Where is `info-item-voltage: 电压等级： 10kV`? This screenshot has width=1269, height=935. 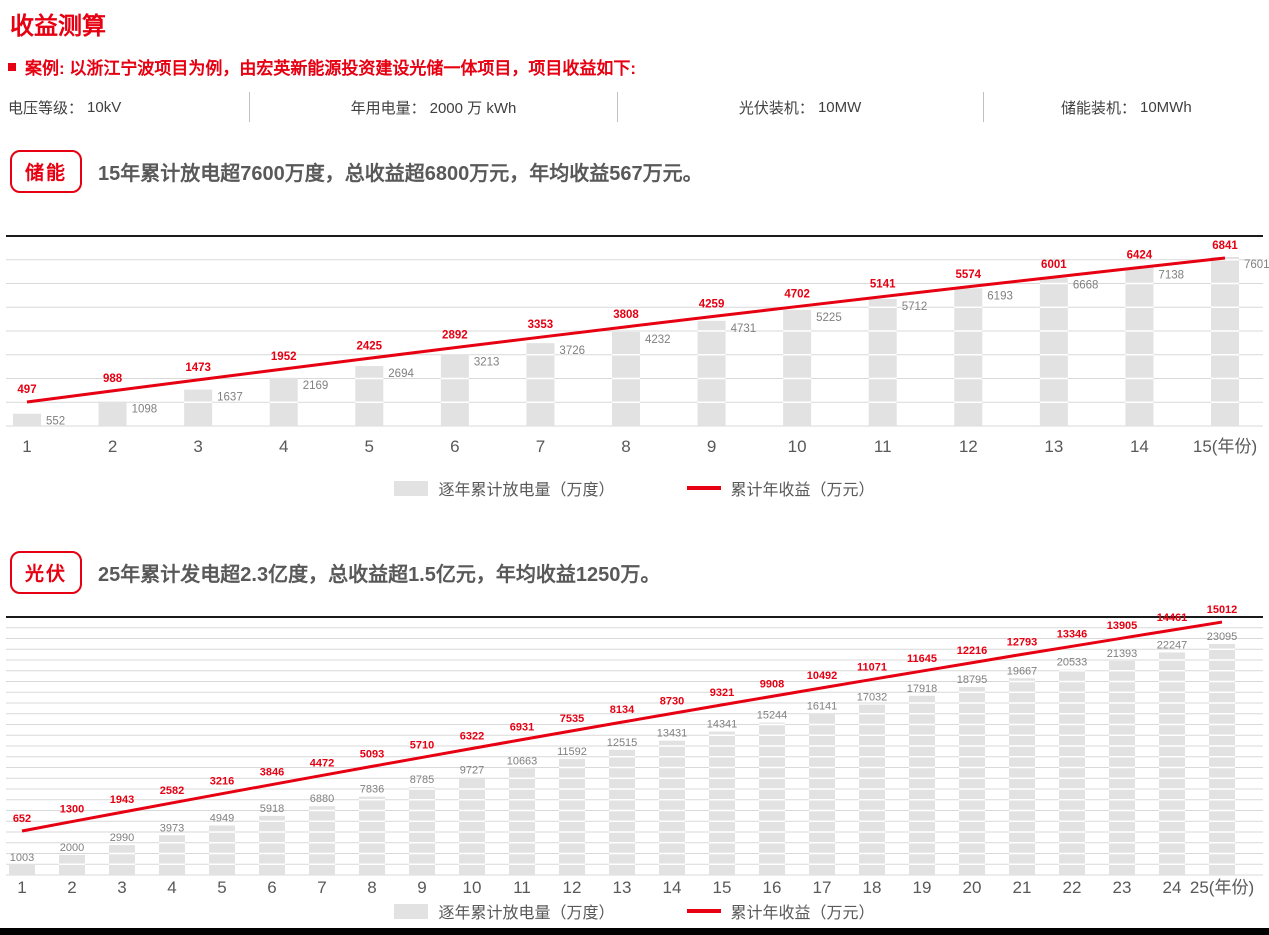 info-item-voltage: 电压等级： 10kV is located at coordinates (124, 107).